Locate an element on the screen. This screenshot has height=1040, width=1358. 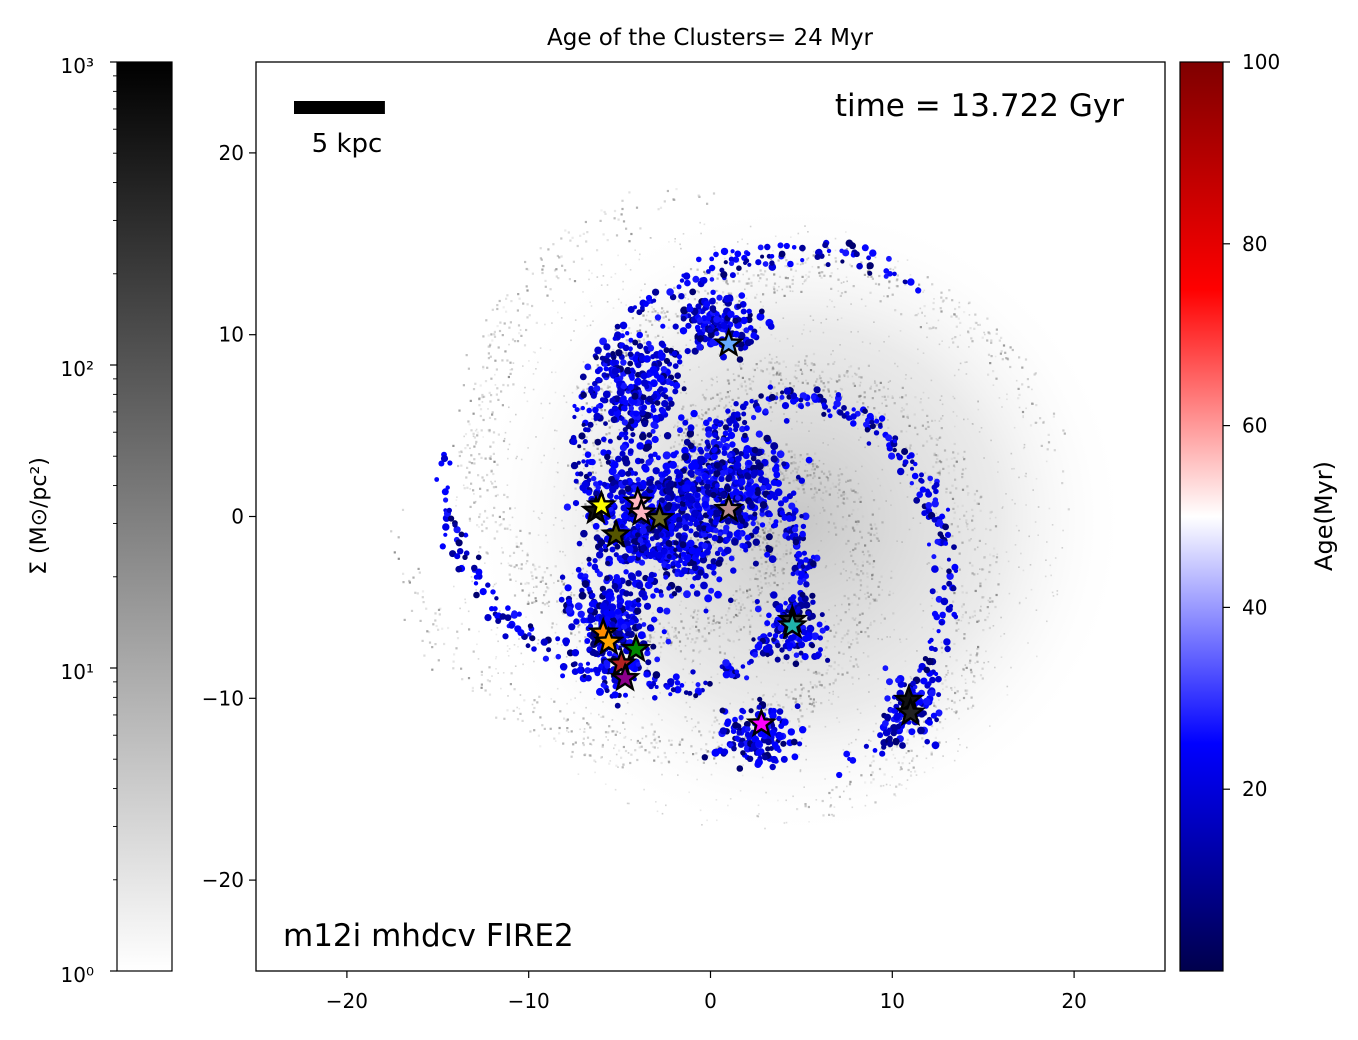
young-star-particle is located at coordinates (710, 536).